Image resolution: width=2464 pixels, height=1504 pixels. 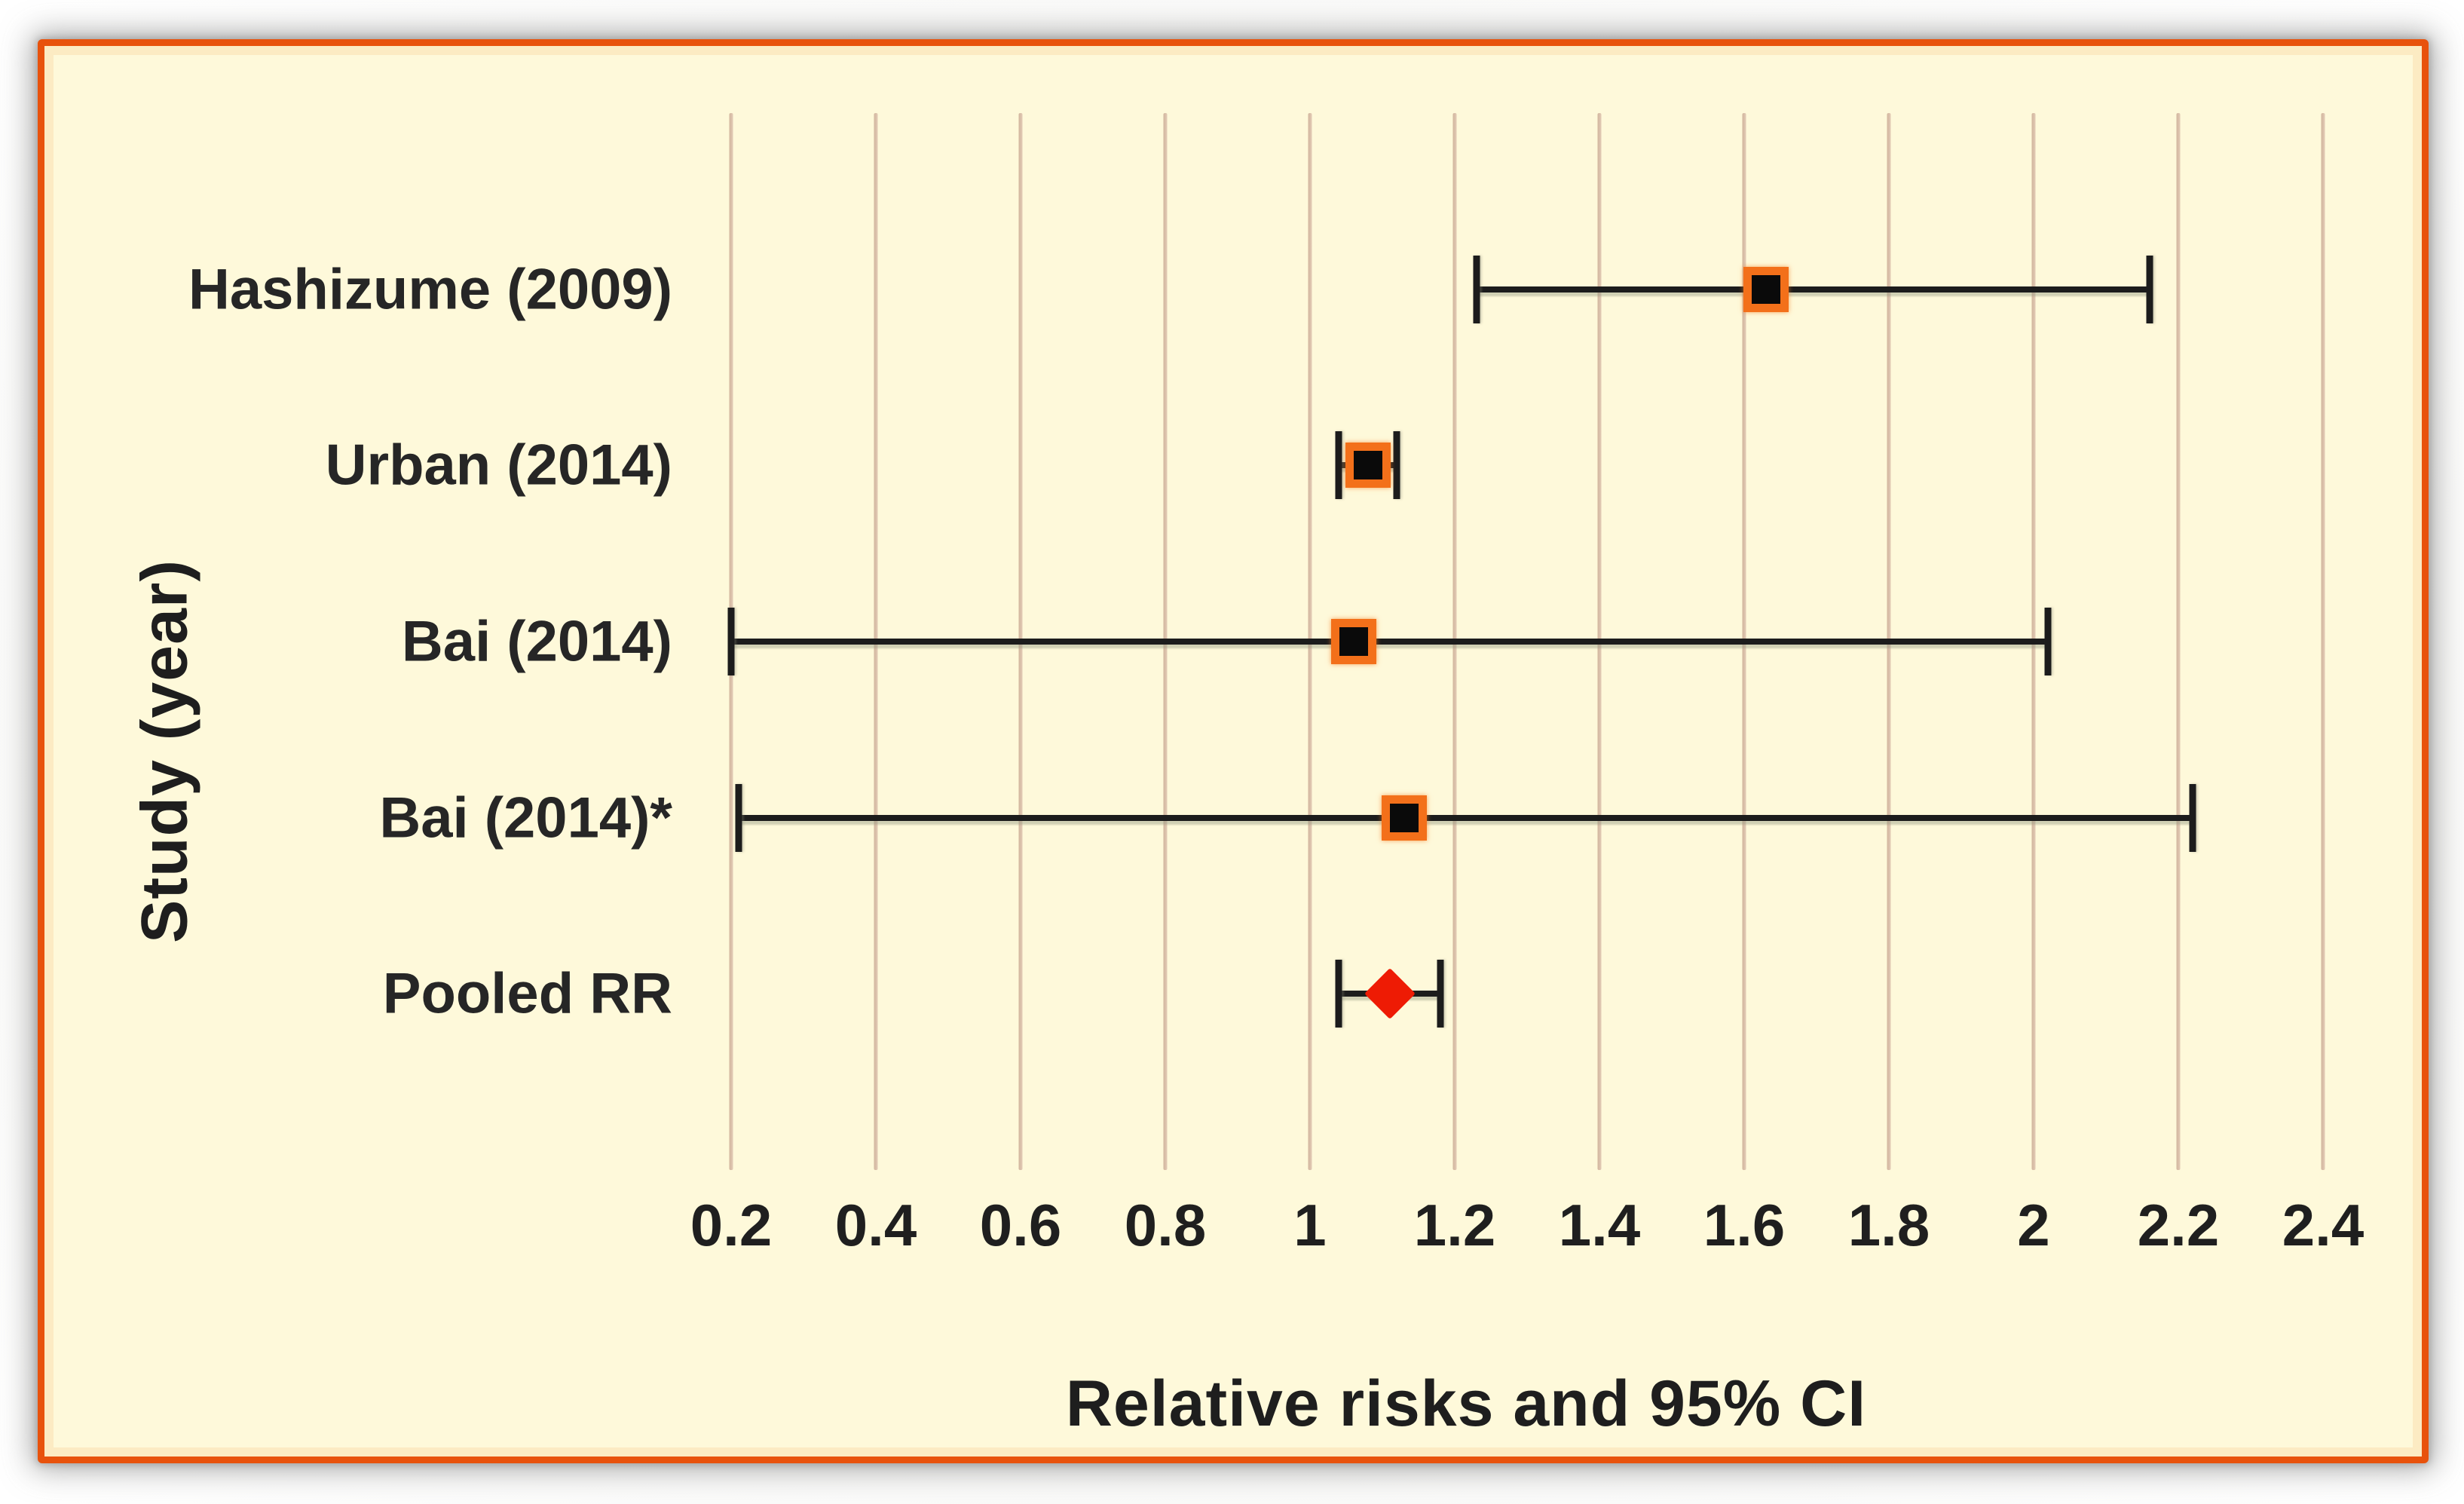 What do you see at coordinates (731, 1225) in the screenshot?
I see `x-tick-label: 0.2` at bounding box center [731, 1225].